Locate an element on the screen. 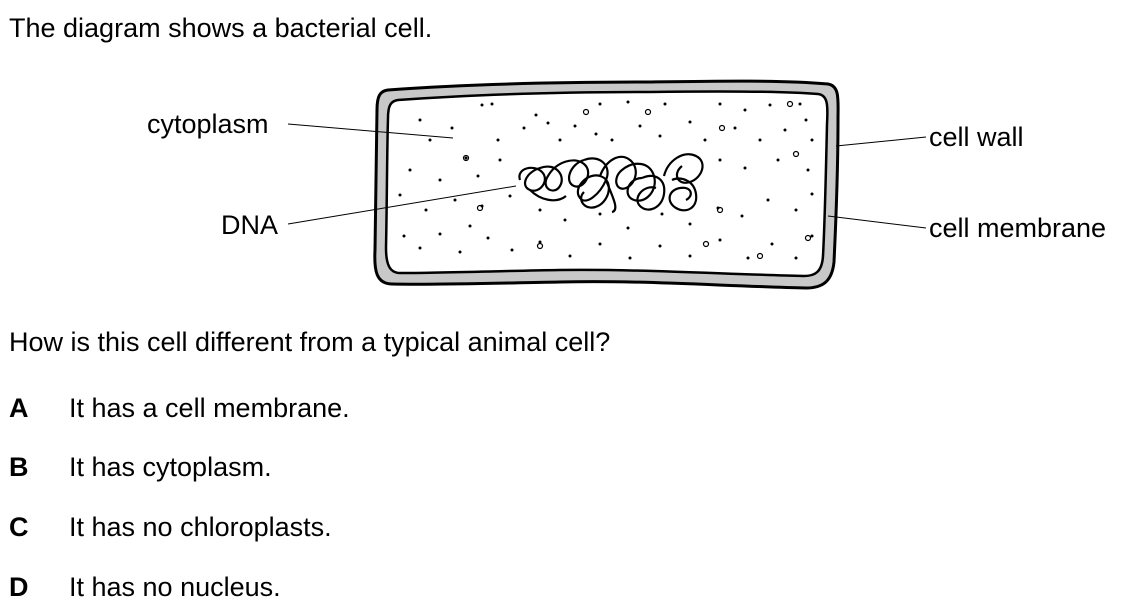  option-c-text: It has no chloroplasts. is located at coordinates (200, 527).